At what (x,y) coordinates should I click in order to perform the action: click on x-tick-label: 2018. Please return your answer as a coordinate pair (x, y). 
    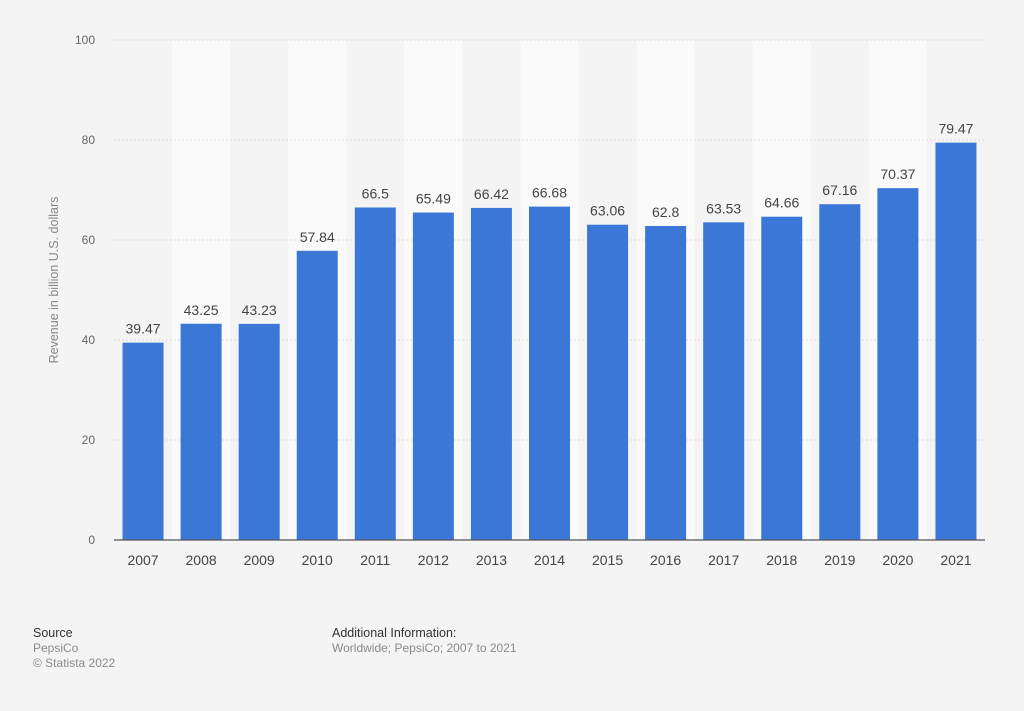
    Looking at the image, I should click on (781, 560).